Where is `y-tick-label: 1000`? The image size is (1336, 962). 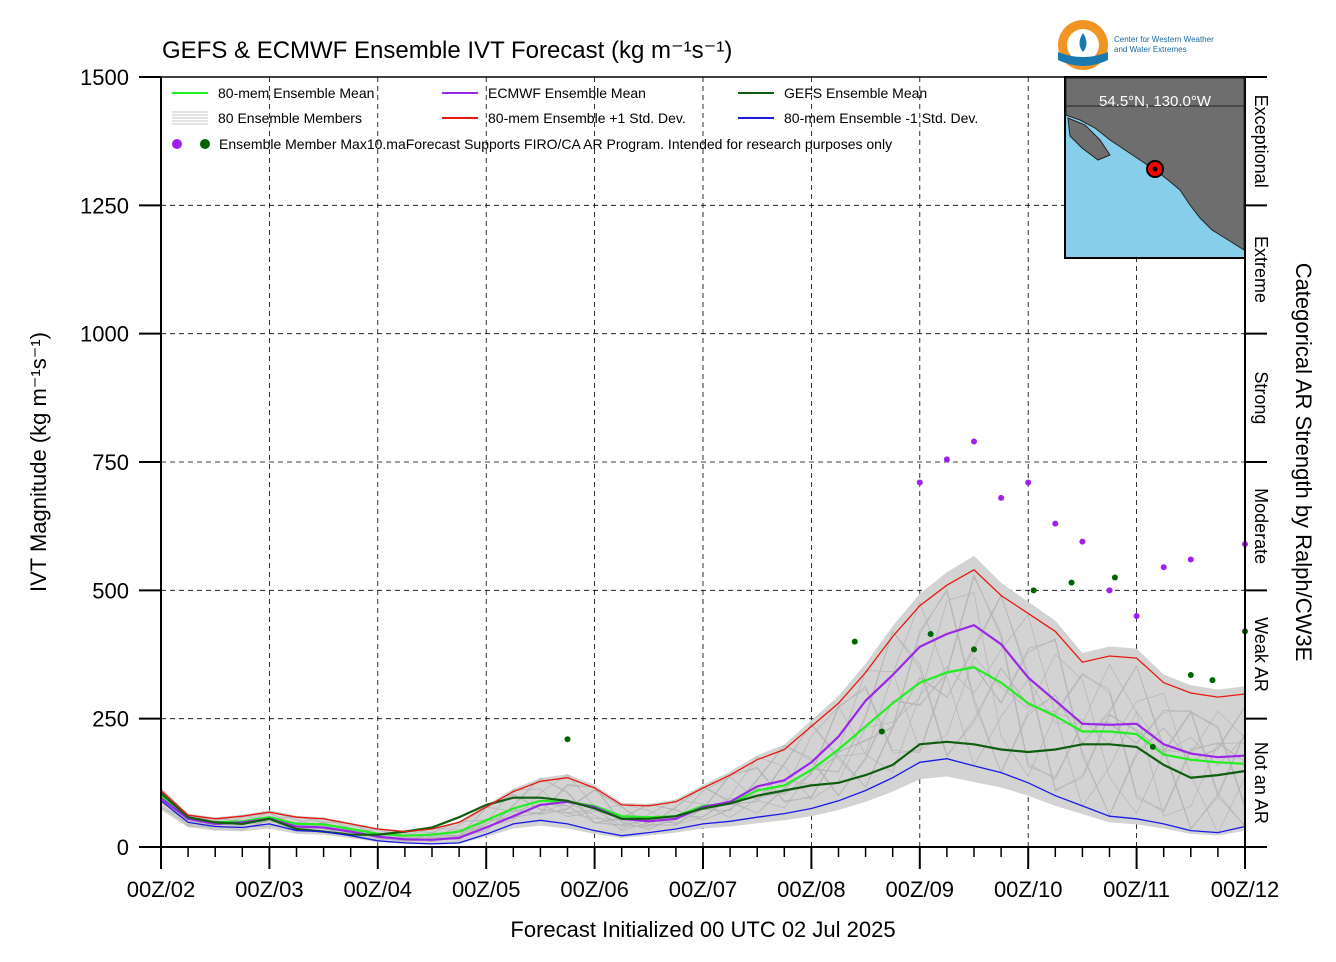 y-tick-label: 1000 is located at coordinates (104, 334).